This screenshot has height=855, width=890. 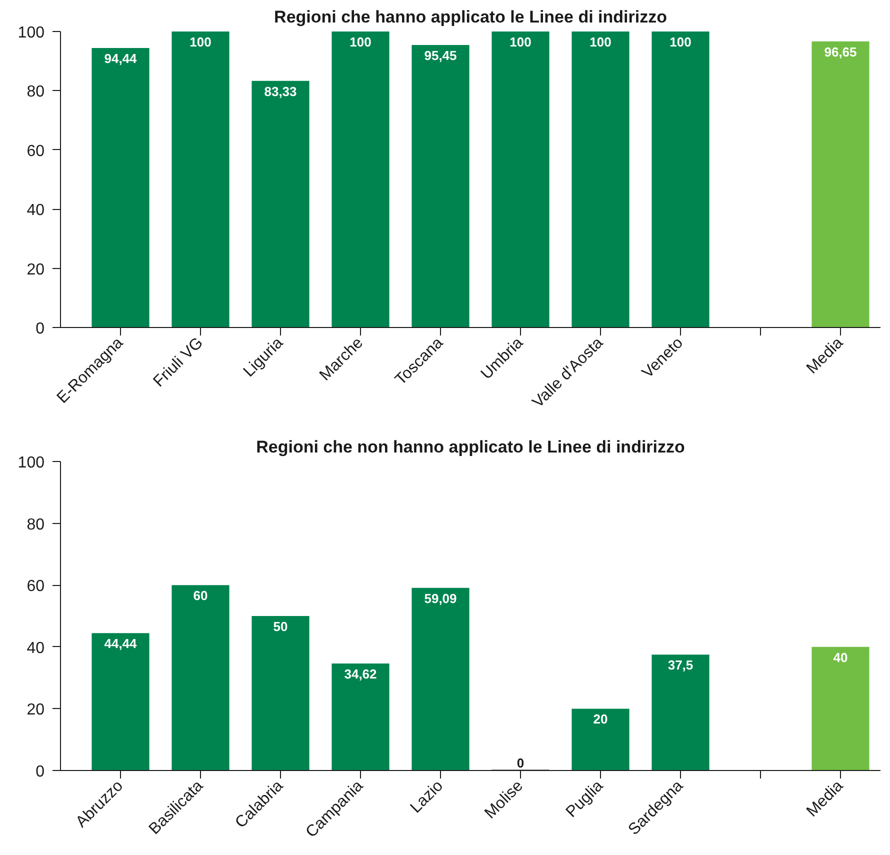 What do you see at coordinates (440, 598) in the screenshot?
I see `data-label: 59,09` at bounding box center [440, 598].